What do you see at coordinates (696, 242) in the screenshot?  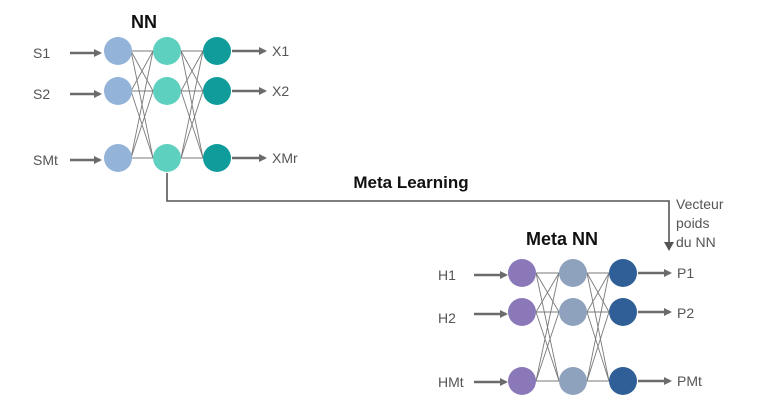 I see `weight-vector-note-line-3: du NN` at bounding box center [696, 242].